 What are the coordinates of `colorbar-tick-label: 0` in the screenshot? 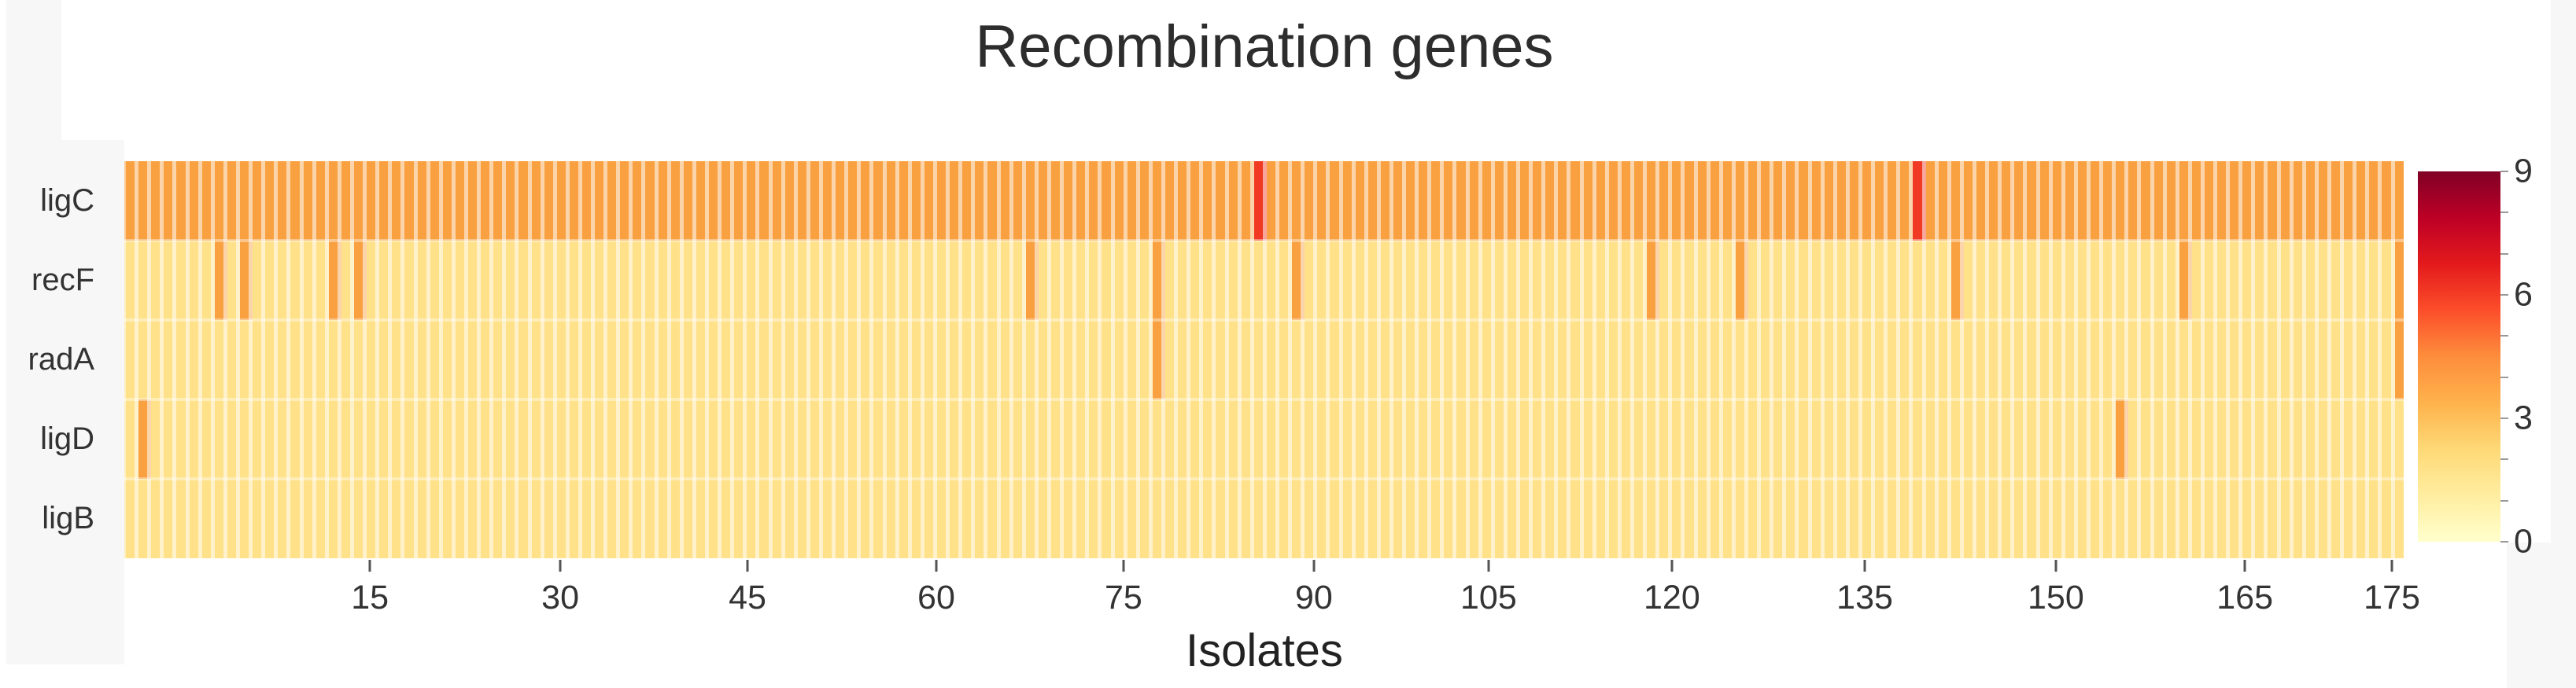 It's located at (2523, 541).